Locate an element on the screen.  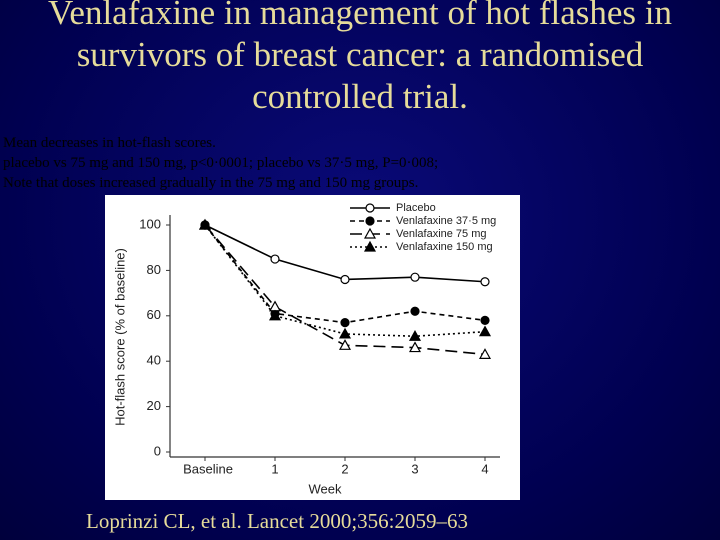
note: Mean decreases in hot-flash scores. is located at coordinates (109, 143).